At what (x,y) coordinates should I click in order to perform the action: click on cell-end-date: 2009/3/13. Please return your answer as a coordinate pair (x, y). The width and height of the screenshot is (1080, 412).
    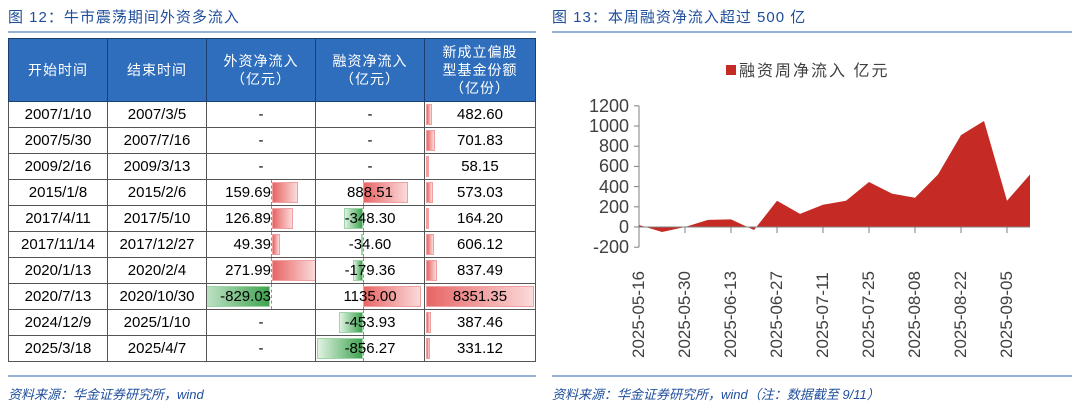
    Looking at the image, I should click on (157, 166).